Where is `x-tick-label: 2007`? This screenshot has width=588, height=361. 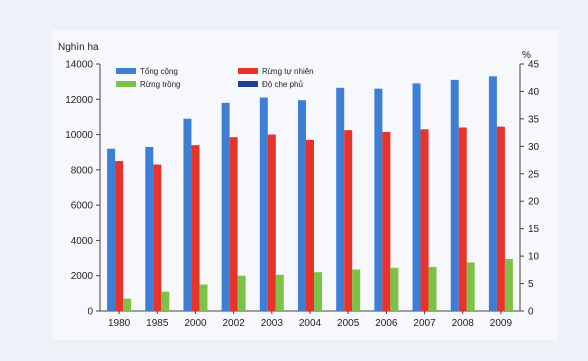
x-tick-label: 2007 is located at coordinates (424, 323).